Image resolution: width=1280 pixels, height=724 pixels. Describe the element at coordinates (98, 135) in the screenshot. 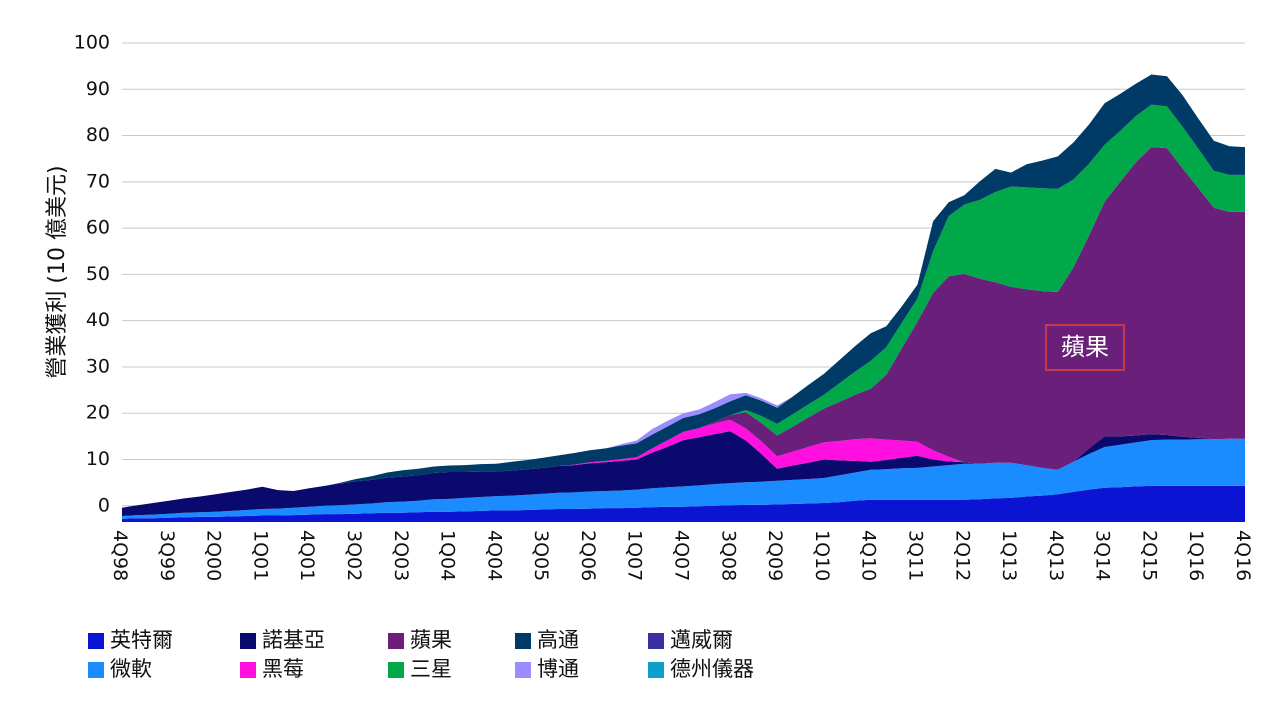

I see `y-tick-label: 80` at that location.